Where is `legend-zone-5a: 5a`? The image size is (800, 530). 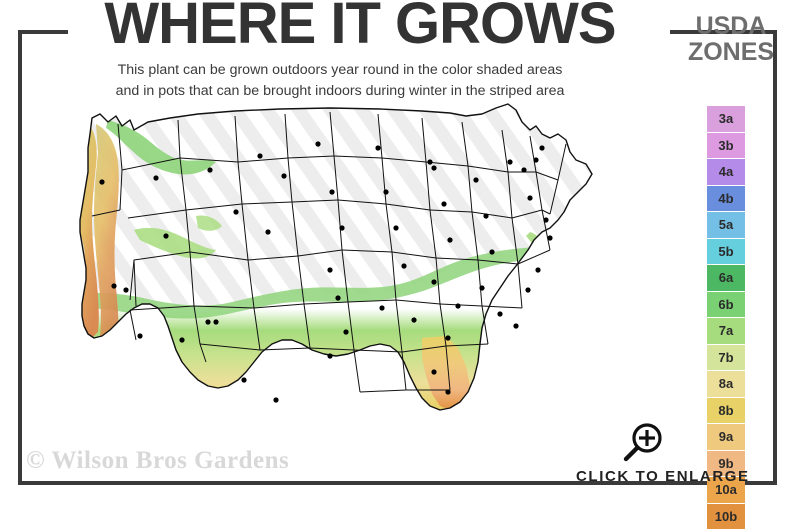
legend-zone-5a: 5a is located at coordinates (726, 225).